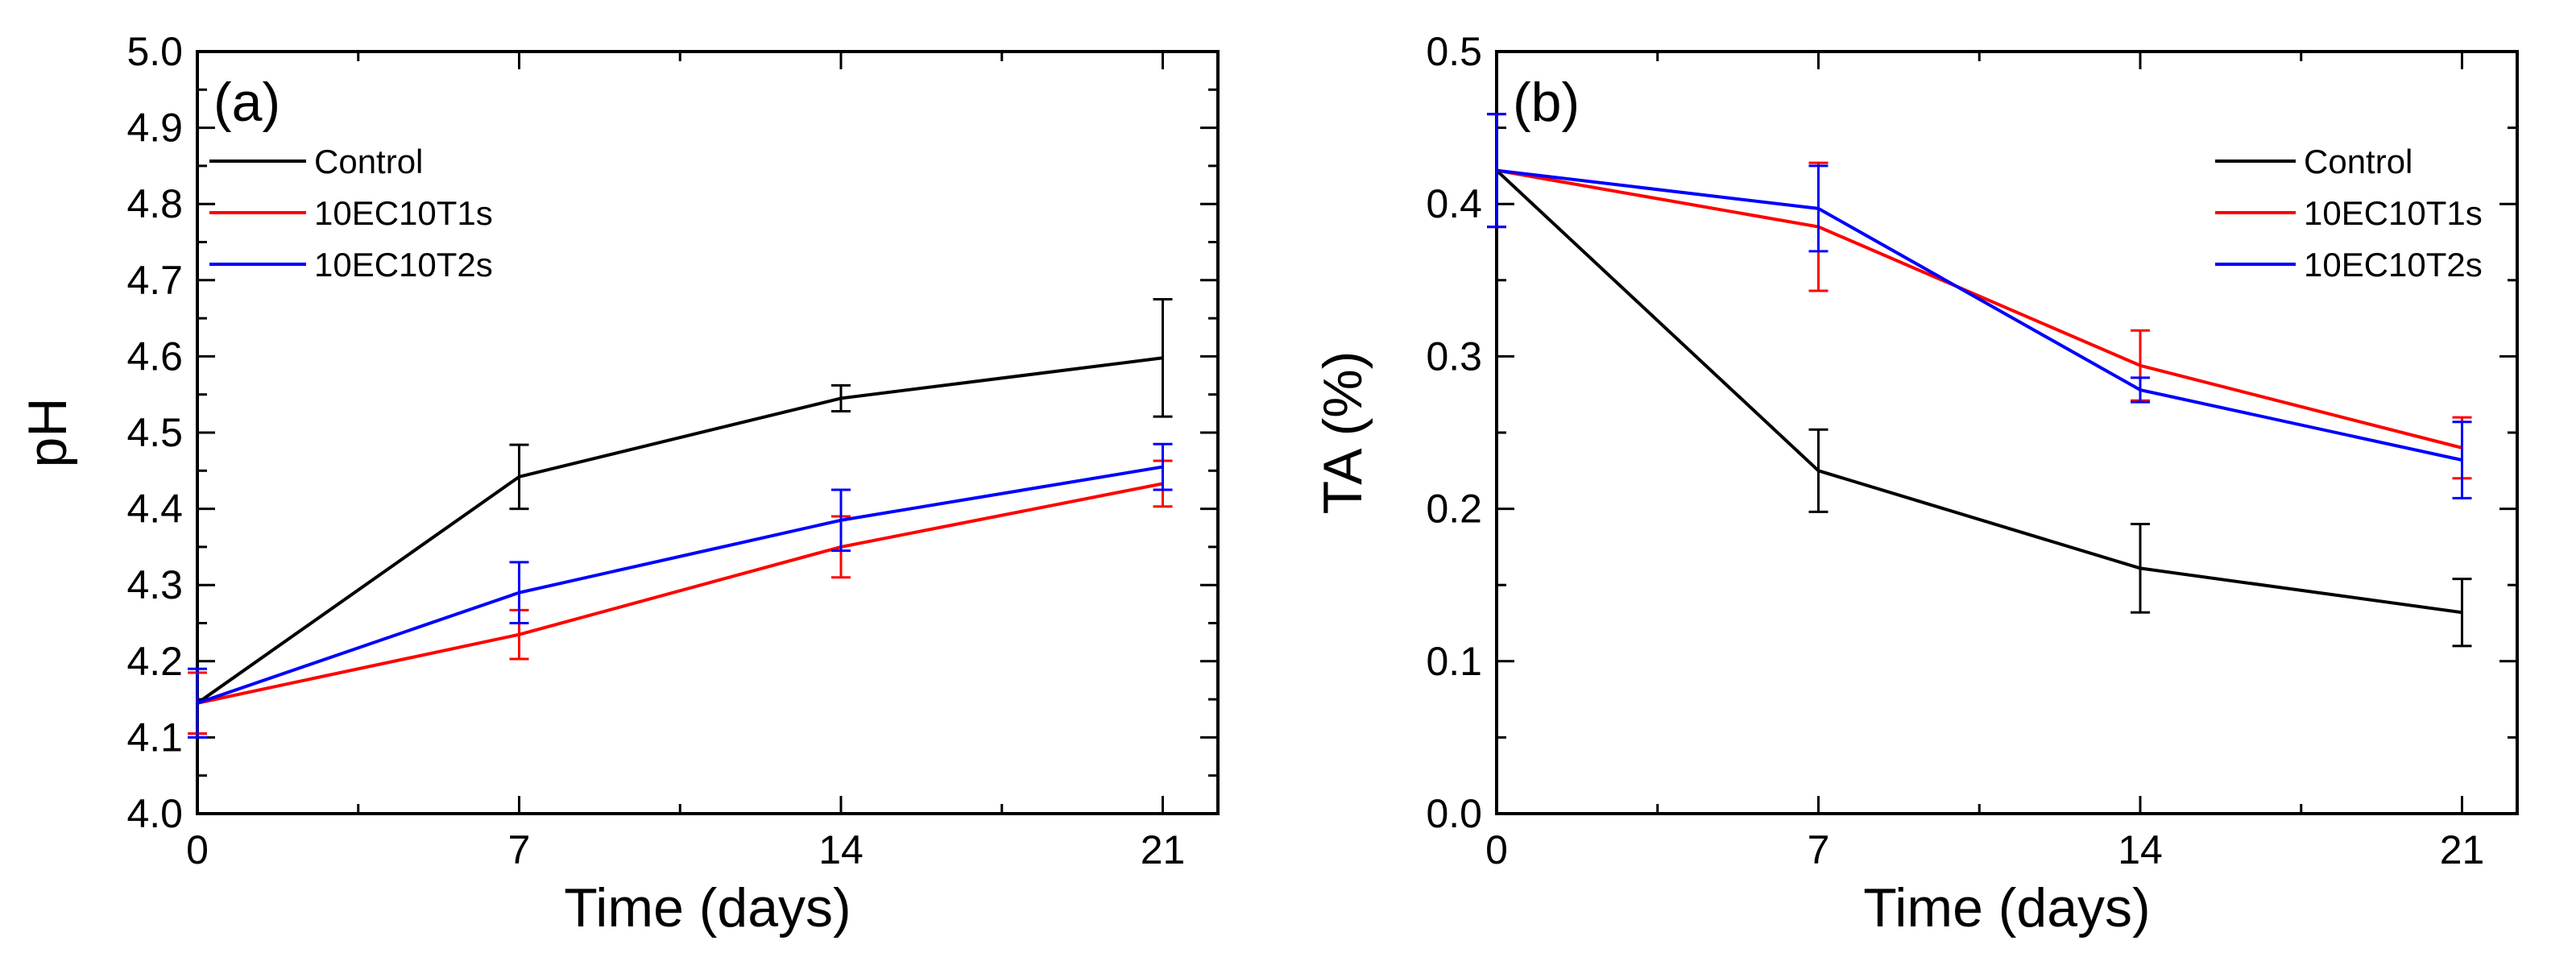 The image size is (2576, 953). Describe the element at coordinates (154, 356) in the screenshot. I see `y-tick-label: 4.6` at that location.